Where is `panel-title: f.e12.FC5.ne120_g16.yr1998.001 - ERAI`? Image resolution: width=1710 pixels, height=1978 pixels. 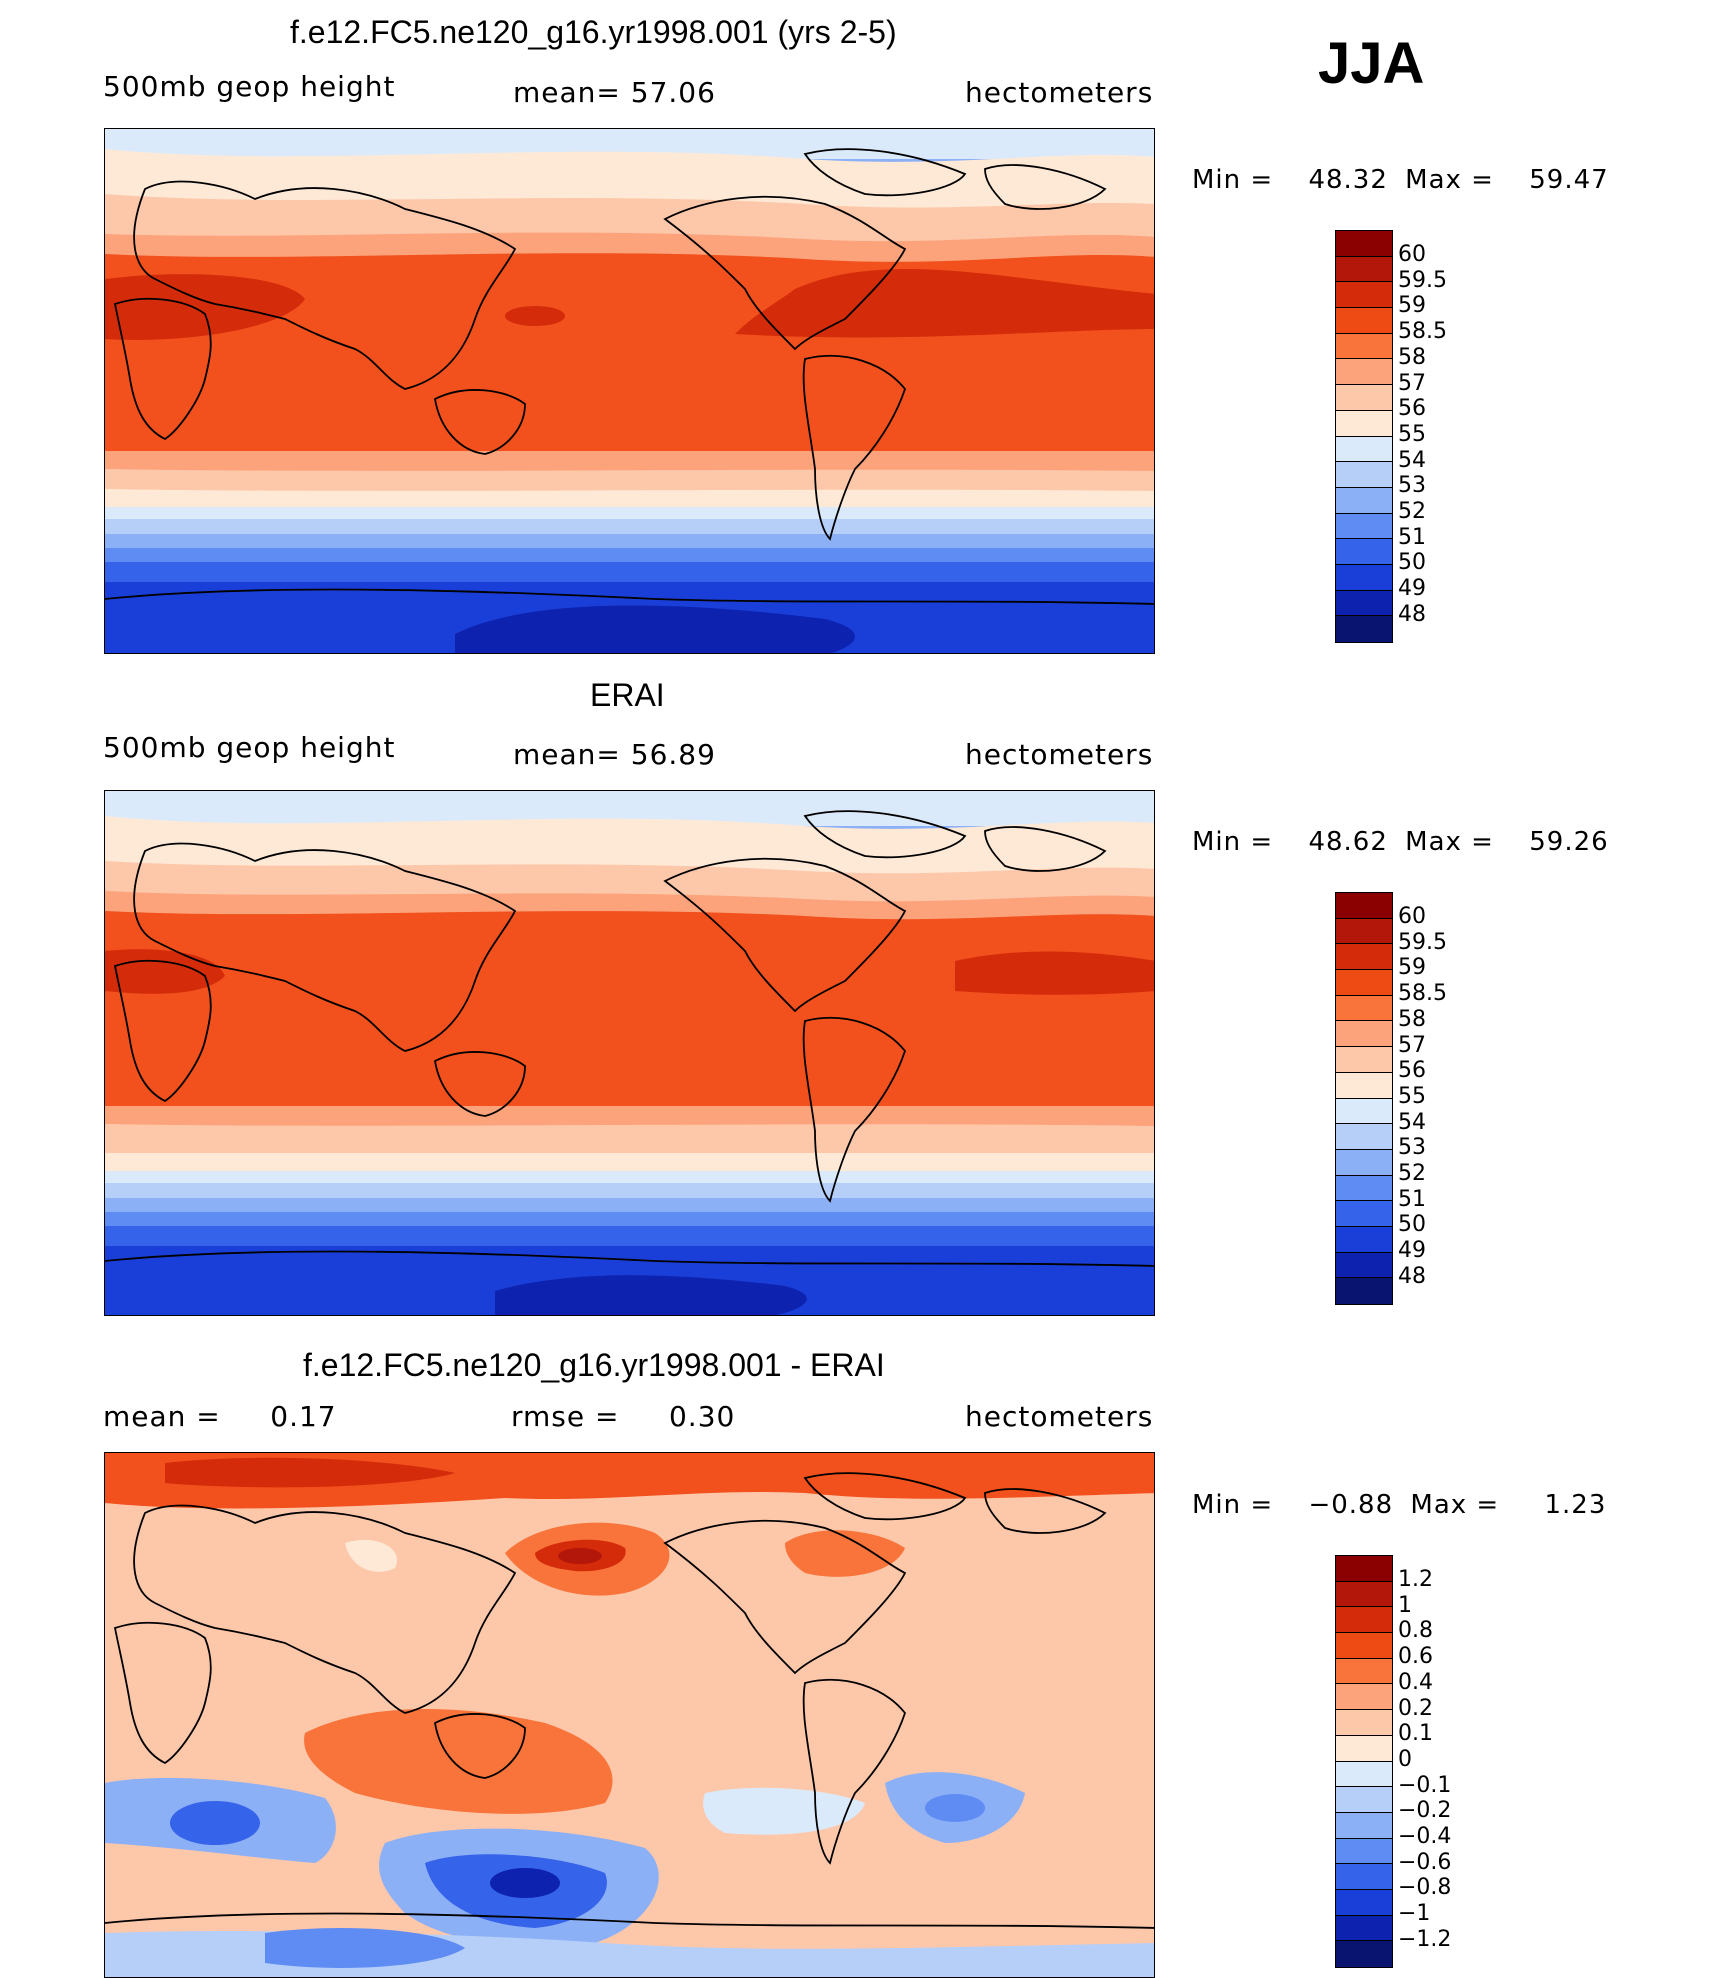 panel-title: f.e12.FC5.ne120_g16.yr1998.001 - ERAI is located at coordinates (594, 1365).